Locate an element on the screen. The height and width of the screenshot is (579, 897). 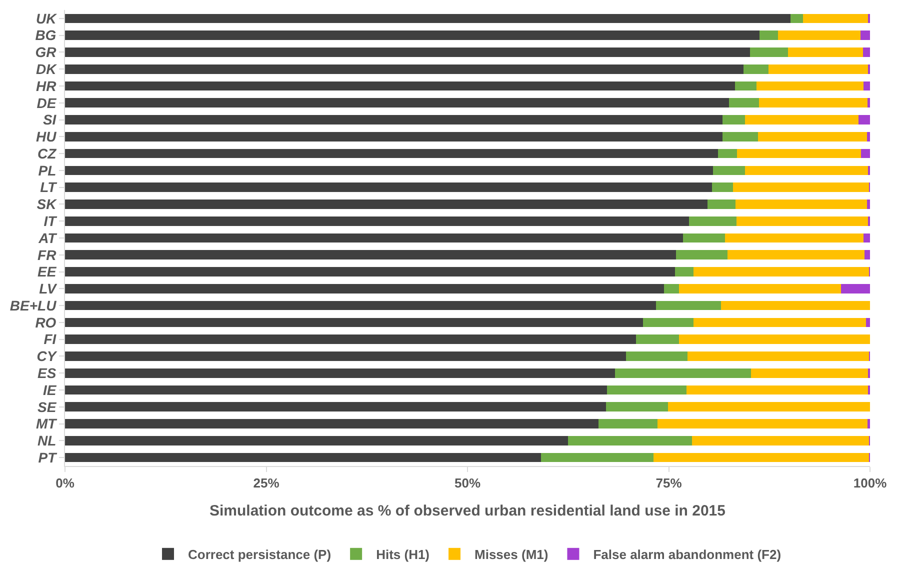
y-tick-label: HR is located at coordinates (47, 86).